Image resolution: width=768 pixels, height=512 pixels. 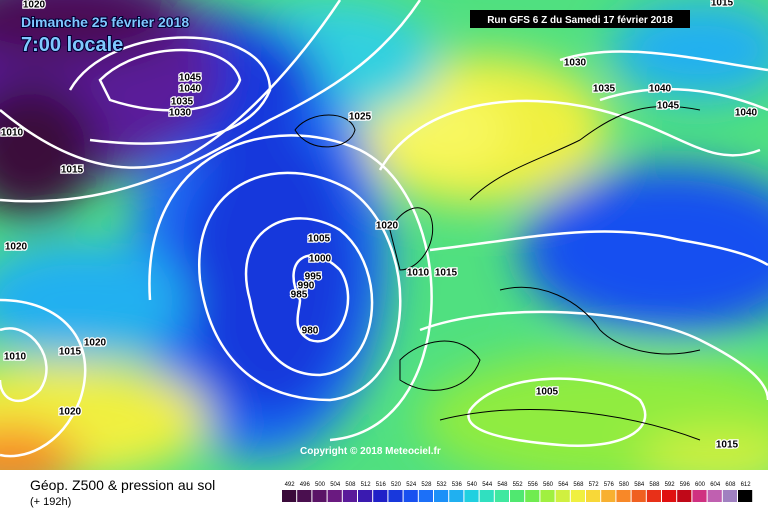 What do you see at coordinates (411, 485) in the screenshot?
I see `scale-label: 524` at bounding box center [411, 485].